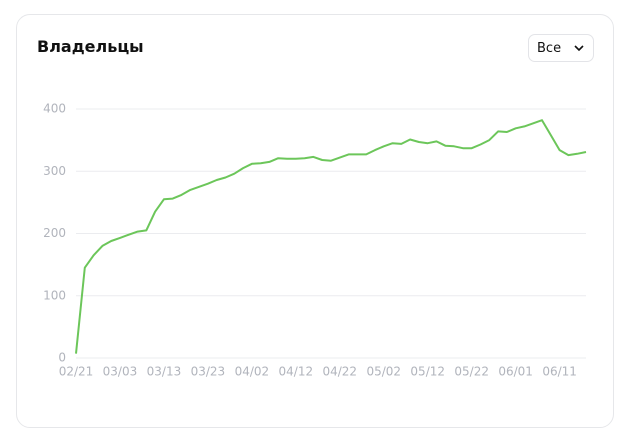 The width and height of the screenshot is (632, 444). What do you see at coordinates (54, 109) in the screenshot?
I see `y-tick-label: 400` at bounding box center [54, 109].